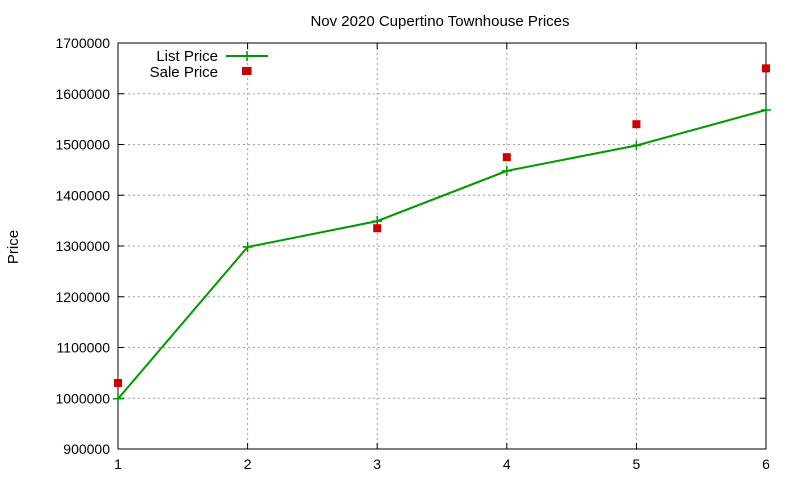 The image size is (800, 480). Describe the element at coordinates (82, 398) in the screenshot. I see `y-tick-label: 1000000` at that location.